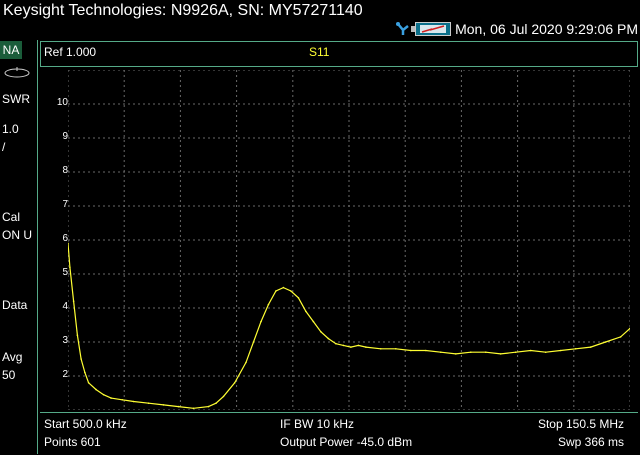  What do you see at coordinates (319, 52) in the screenshot?
I see `trace-name: S11` at bounding box center [319, 52].